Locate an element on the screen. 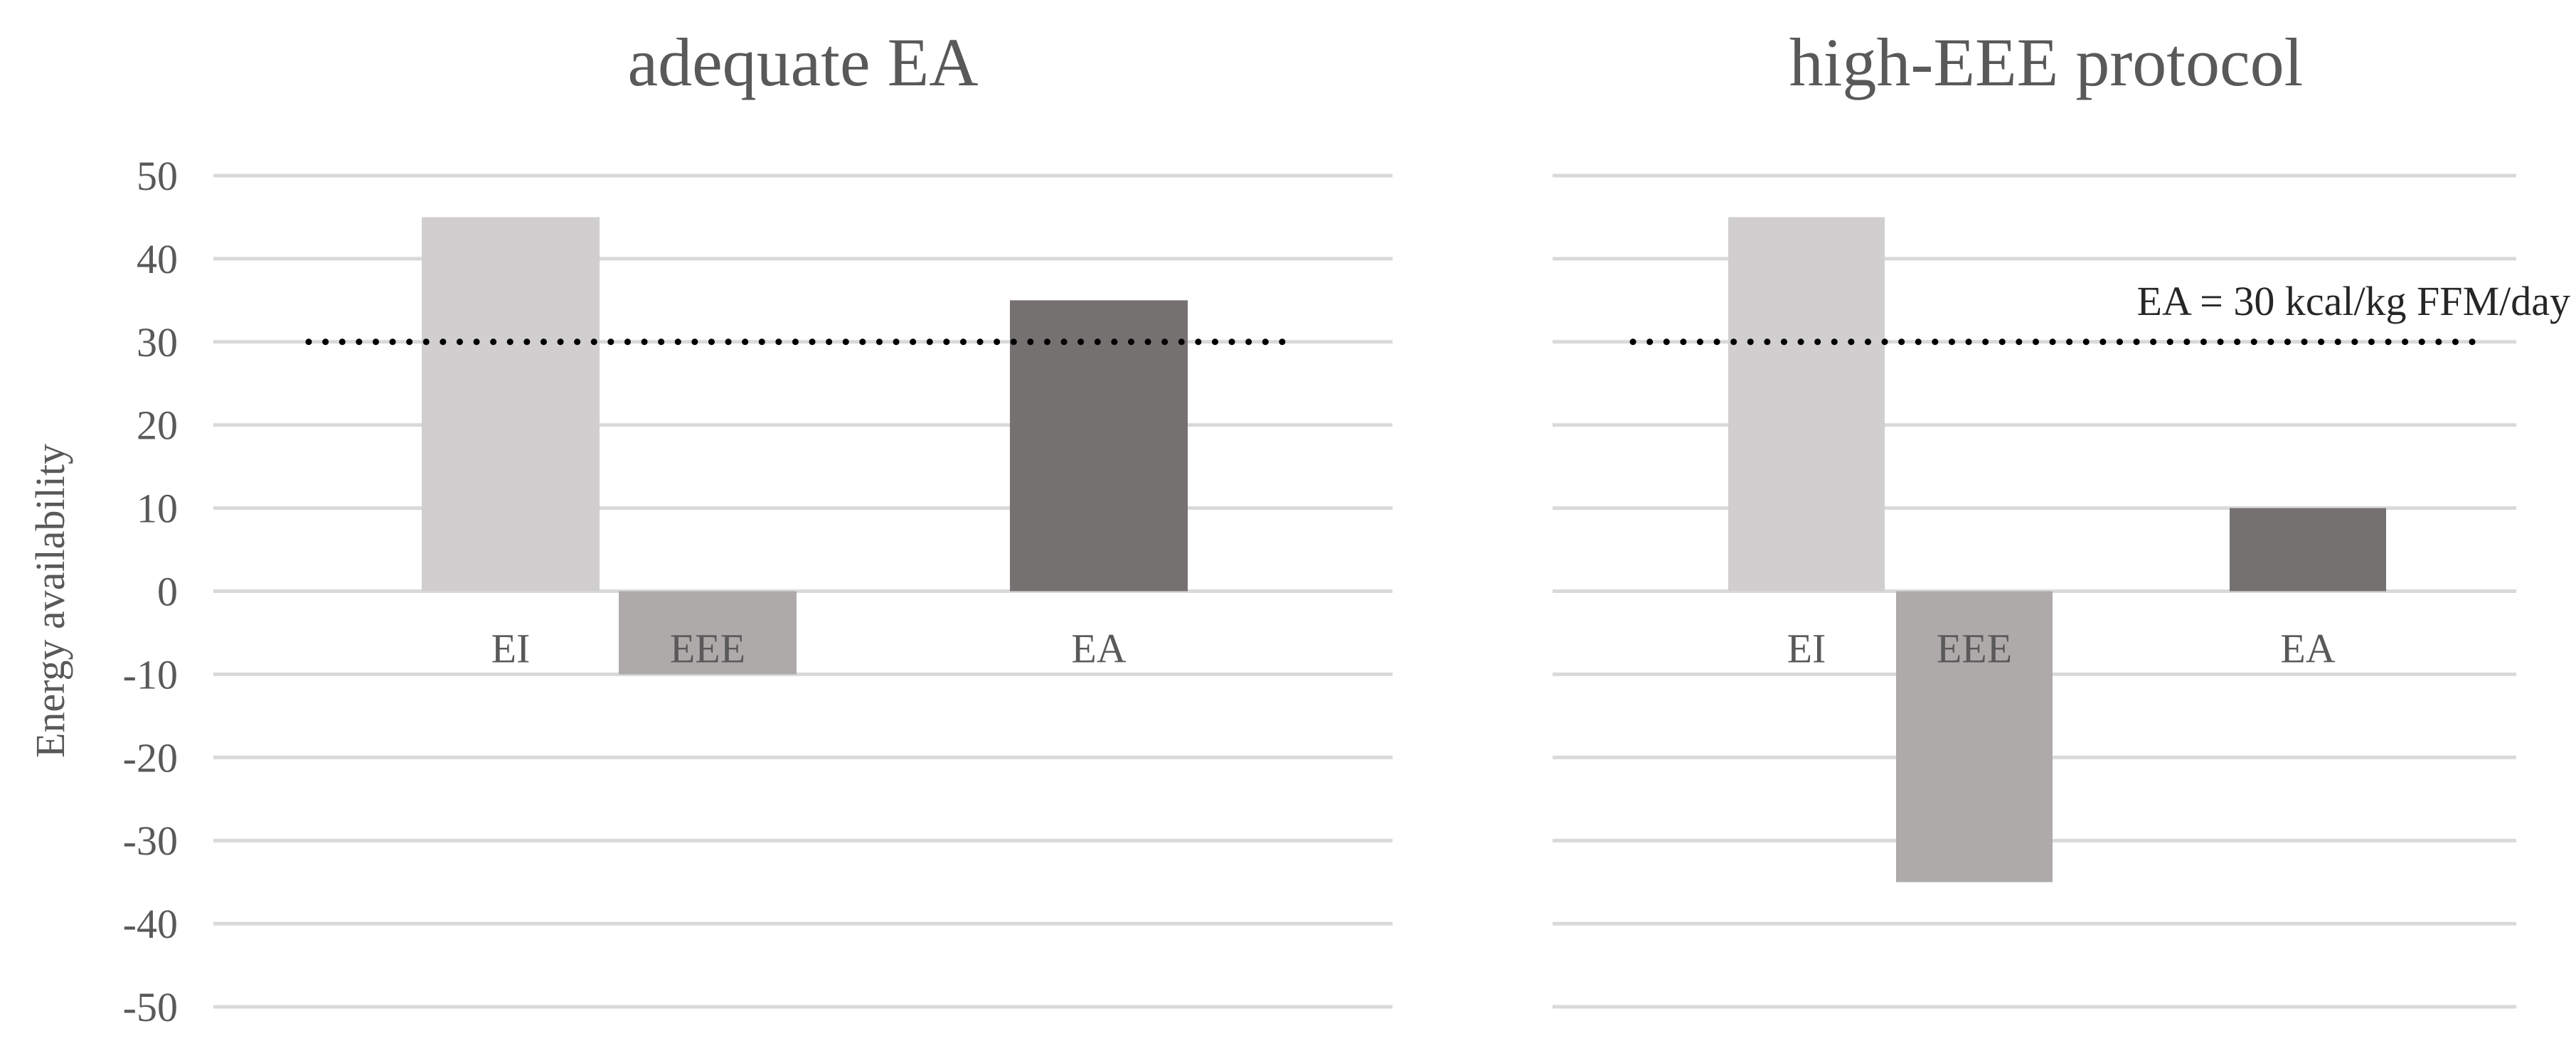 This screenshot has width=2576, height=1053. y-tick-label: 30 is located at coordinates (157, 342).